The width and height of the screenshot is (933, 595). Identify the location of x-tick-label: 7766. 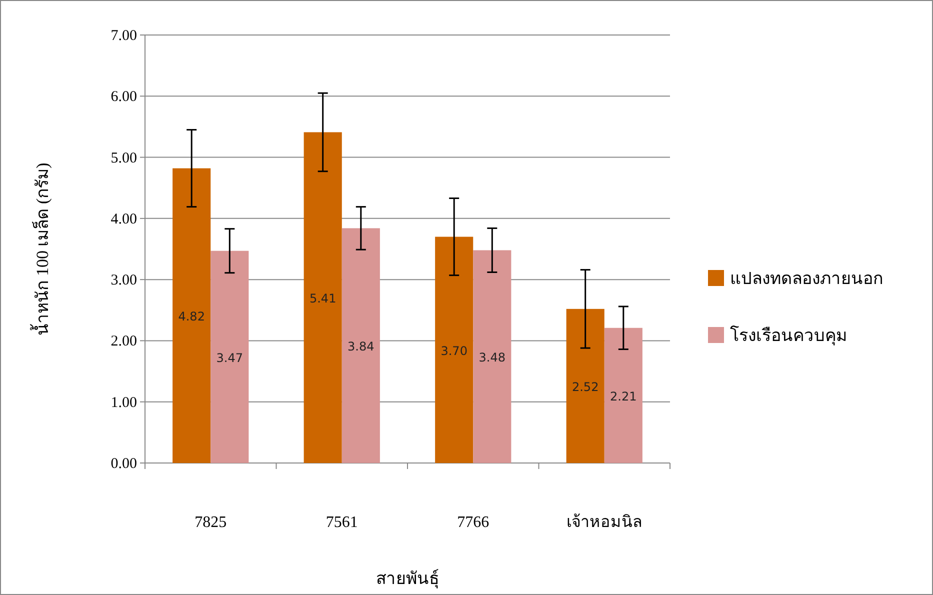
(473, 522).